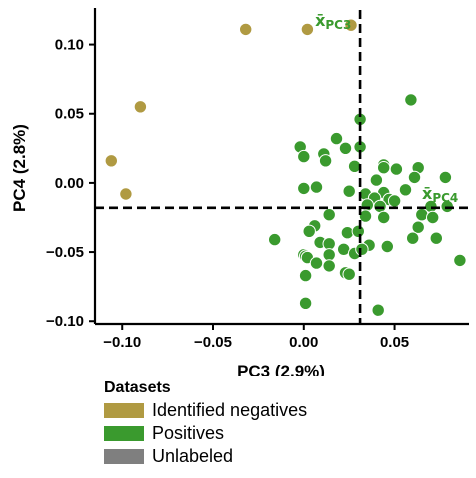 This screenshot has height=478, width=476. I want to click on mean-label-pc3: x̄PC3, so click(333, 21).